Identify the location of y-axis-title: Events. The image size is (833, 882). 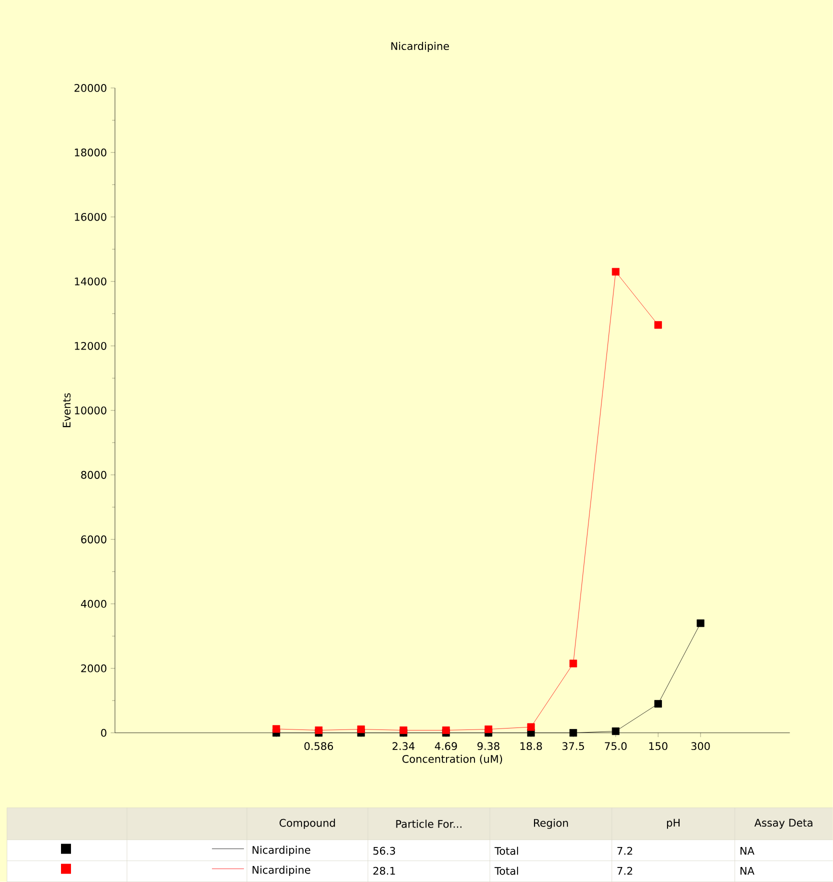
(66, 410).